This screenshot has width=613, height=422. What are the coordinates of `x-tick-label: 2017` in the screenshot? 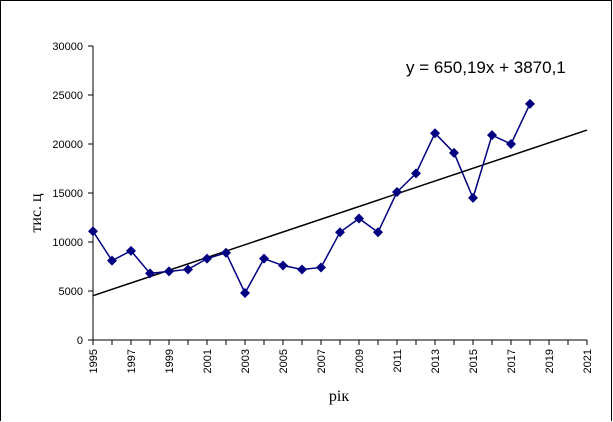 It's located at (512, 361).